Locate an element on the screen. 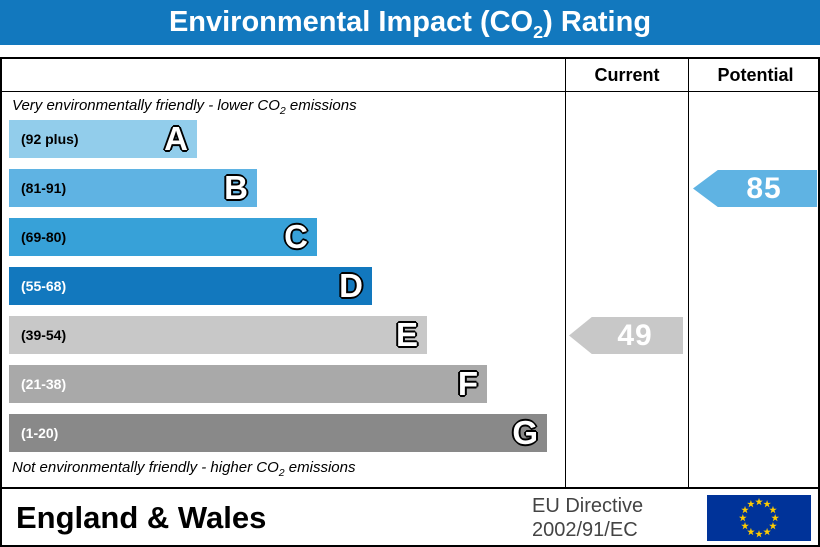 This screenshot has height=547, width=820. header-divider-line is located at coordinates (410, 91).